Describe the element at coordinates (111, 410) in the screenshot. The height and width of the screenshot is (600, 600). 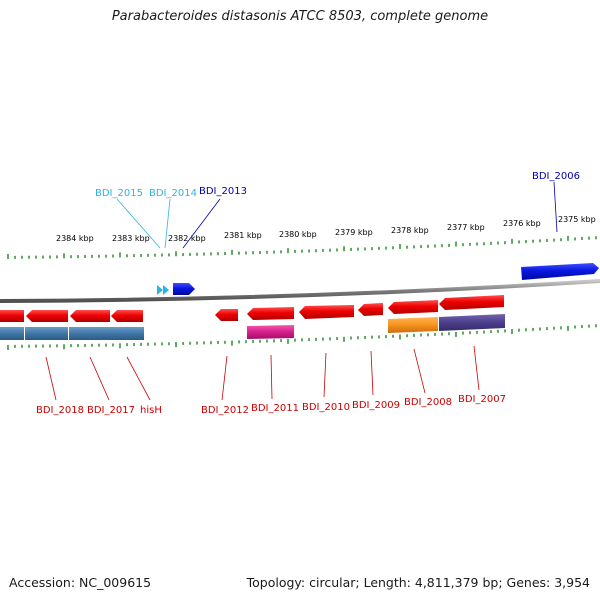
I see `gene-label-bdi-2017: BDI_2017` at that location.